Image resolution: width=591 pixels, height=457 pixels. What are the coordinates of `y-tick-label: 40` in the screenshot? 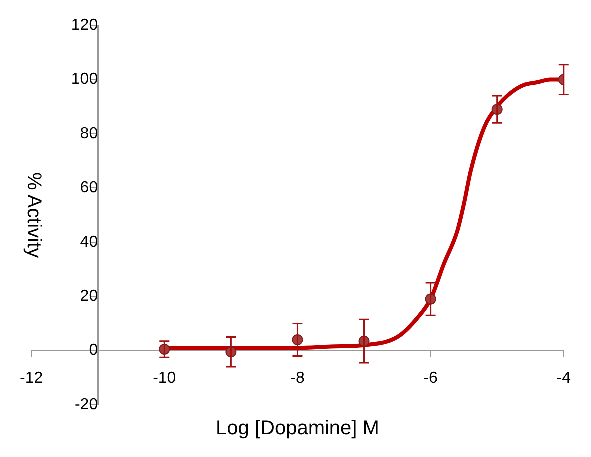 It's located at (89, 242).